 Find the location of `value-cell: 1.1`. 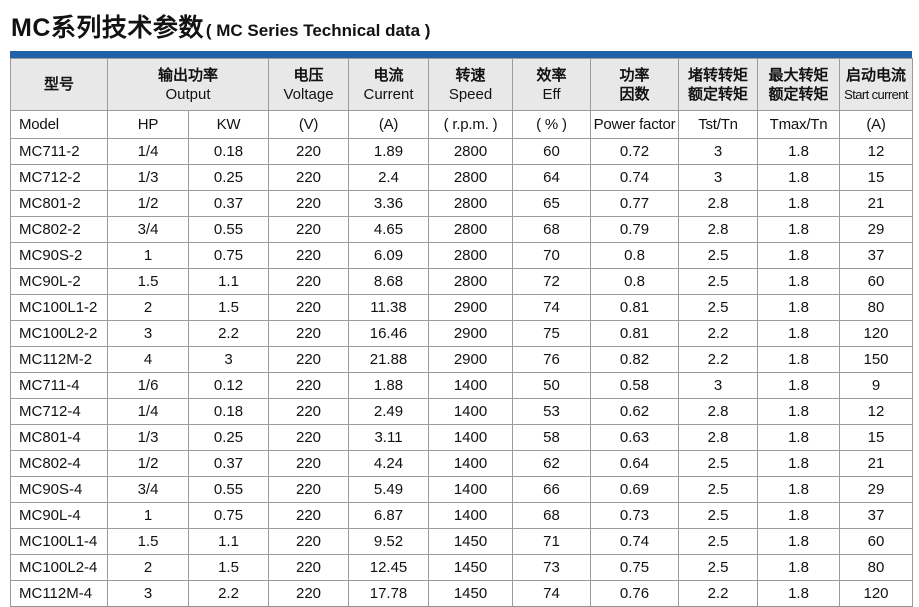

value-cell: 1.1 is located at coordinates (228, 281).